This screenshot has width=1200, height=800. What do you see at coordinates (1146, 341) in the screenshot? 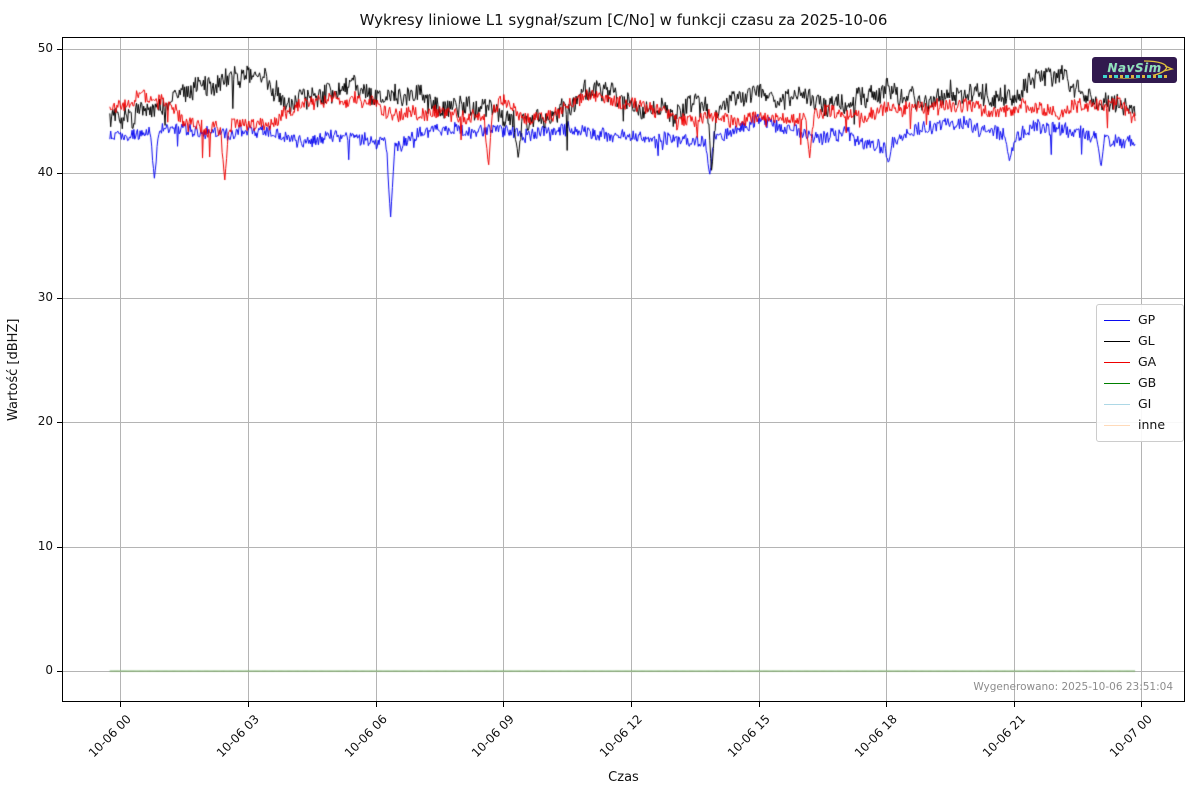
I see `legend-label-GL: GL` at bounding box center [1146, 341].